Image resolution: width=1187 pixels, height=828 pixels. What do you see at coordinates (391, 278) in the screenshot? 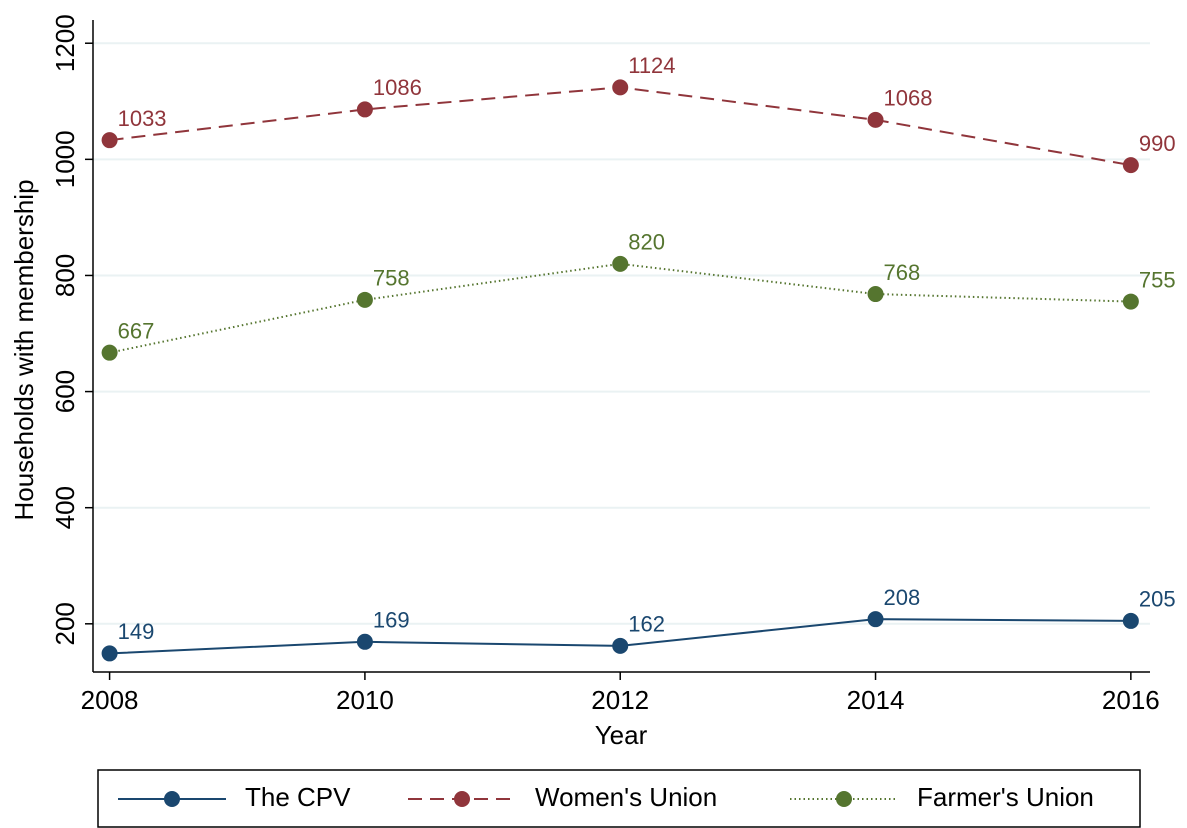
I see `data-label: 758` at bounding box center [391, 278].